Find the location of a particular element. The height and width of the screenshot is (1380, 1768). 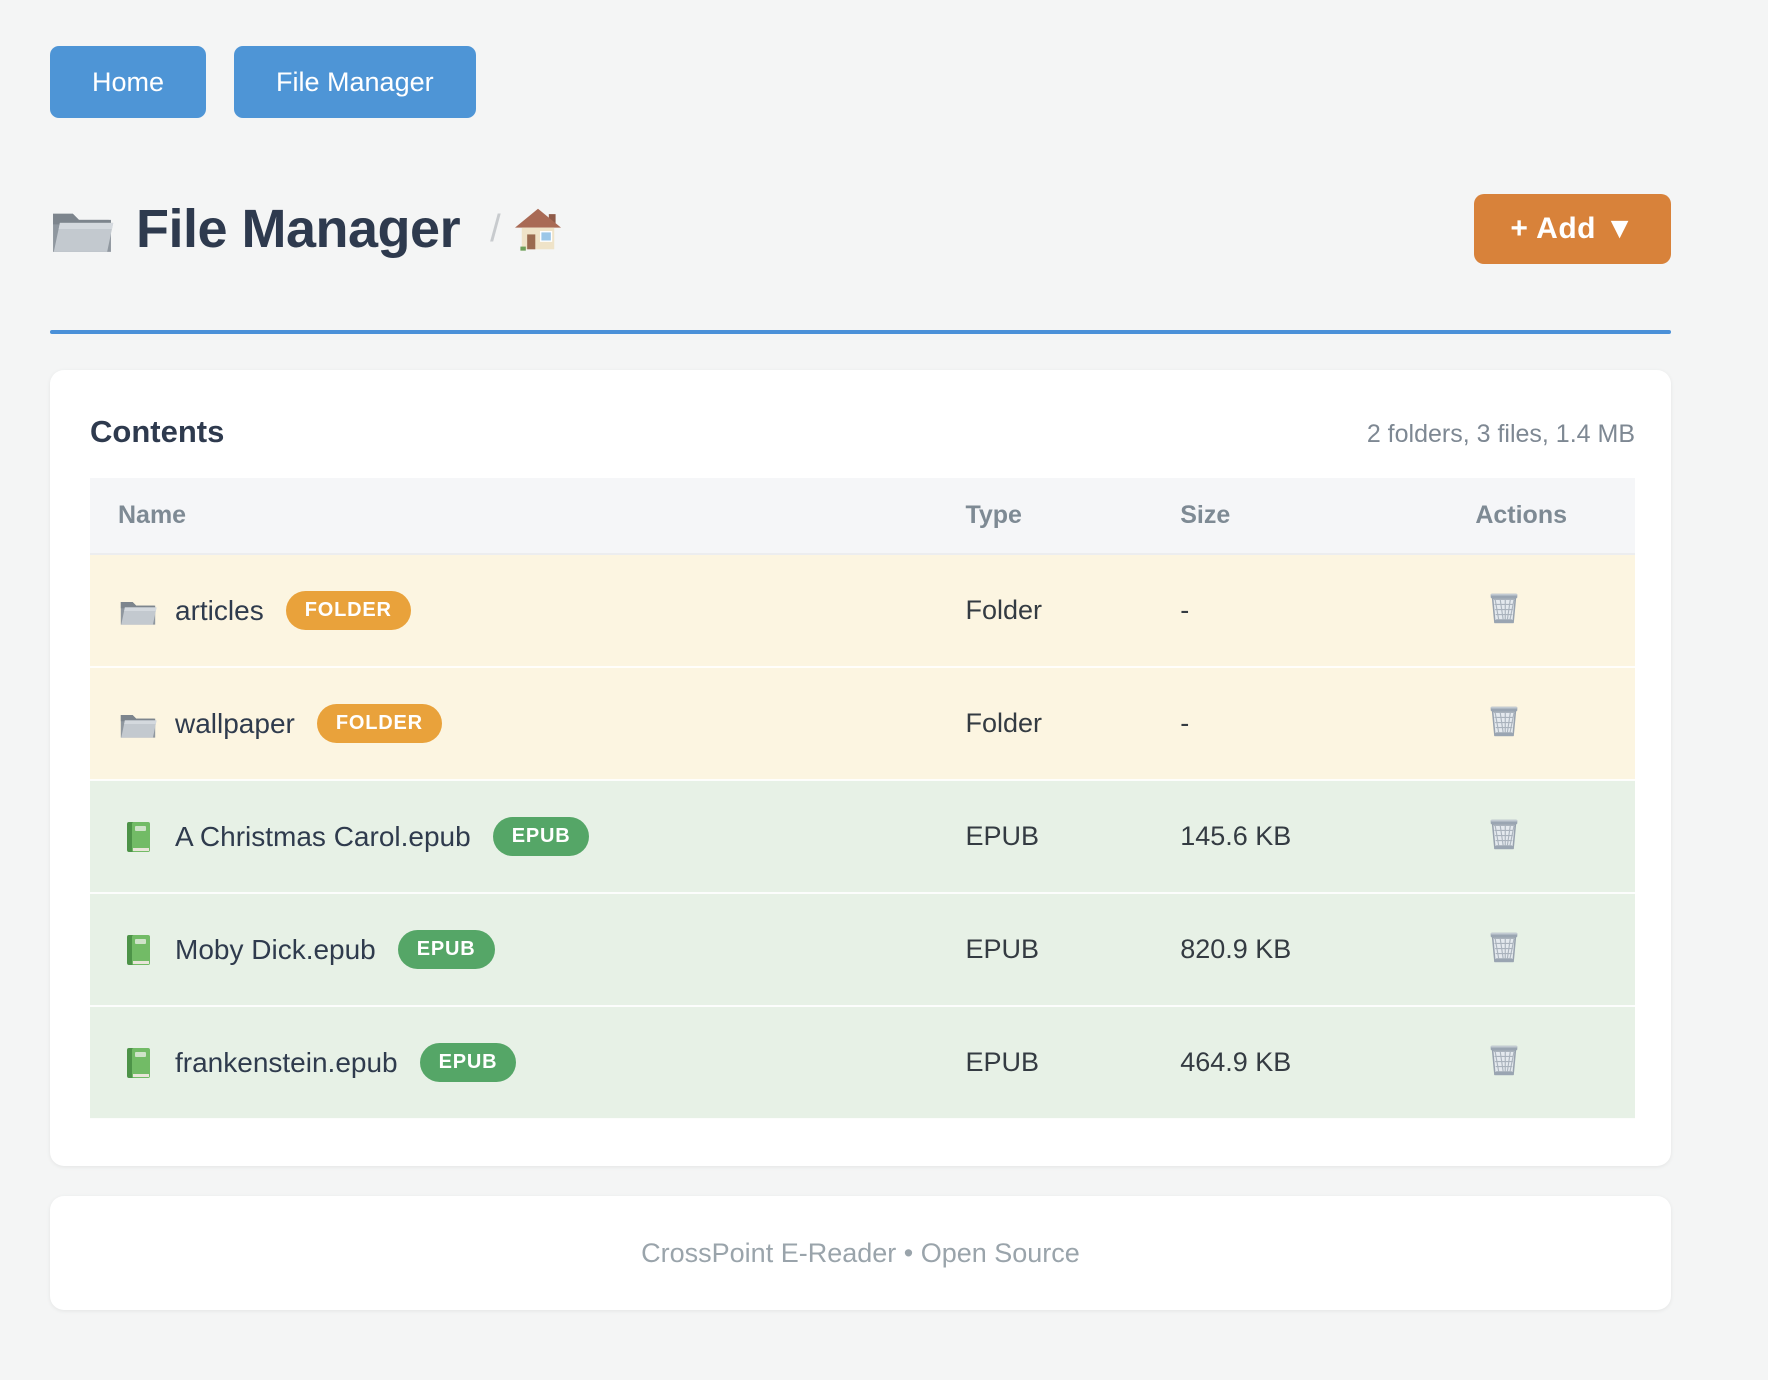

footer-card: CrossPoint E-Reader • Open Source is located at coordinates (860, 1253).